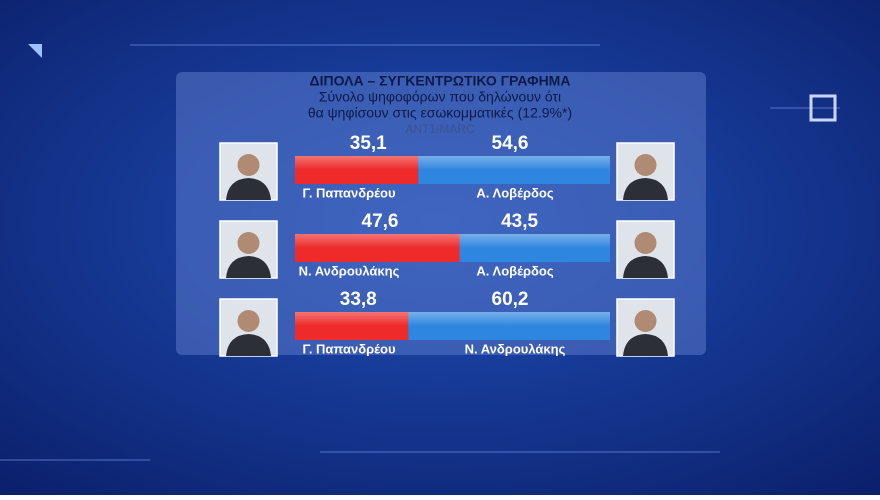 The height and width of the screenshot is (500, 880). I want to click on logo-square, so click(823, 108).